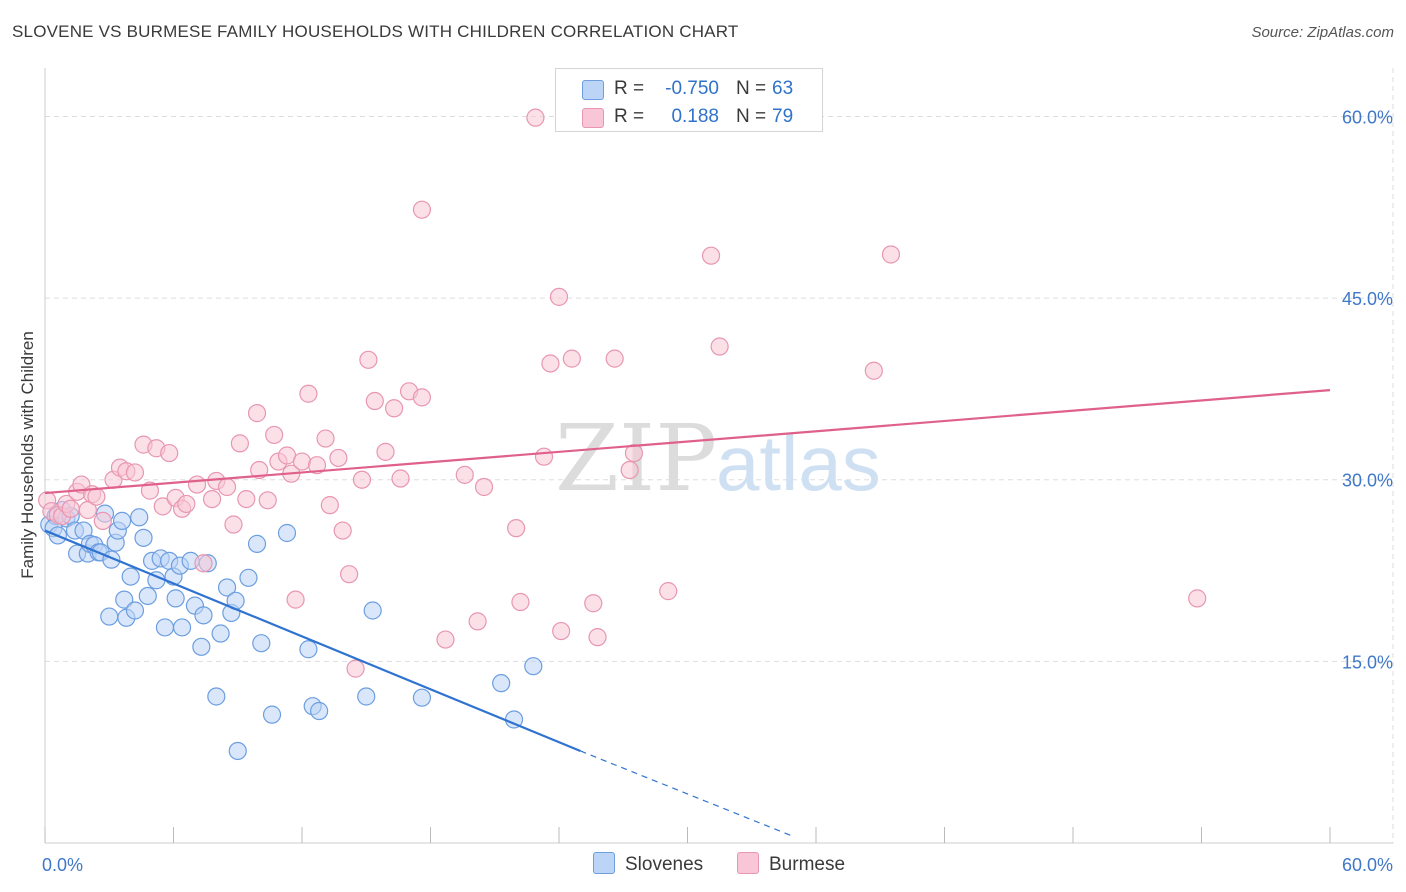 This screenshot has width=1406, height=892. I want to click on legend-label-slovenes: Slovenes, so click(664, 864).